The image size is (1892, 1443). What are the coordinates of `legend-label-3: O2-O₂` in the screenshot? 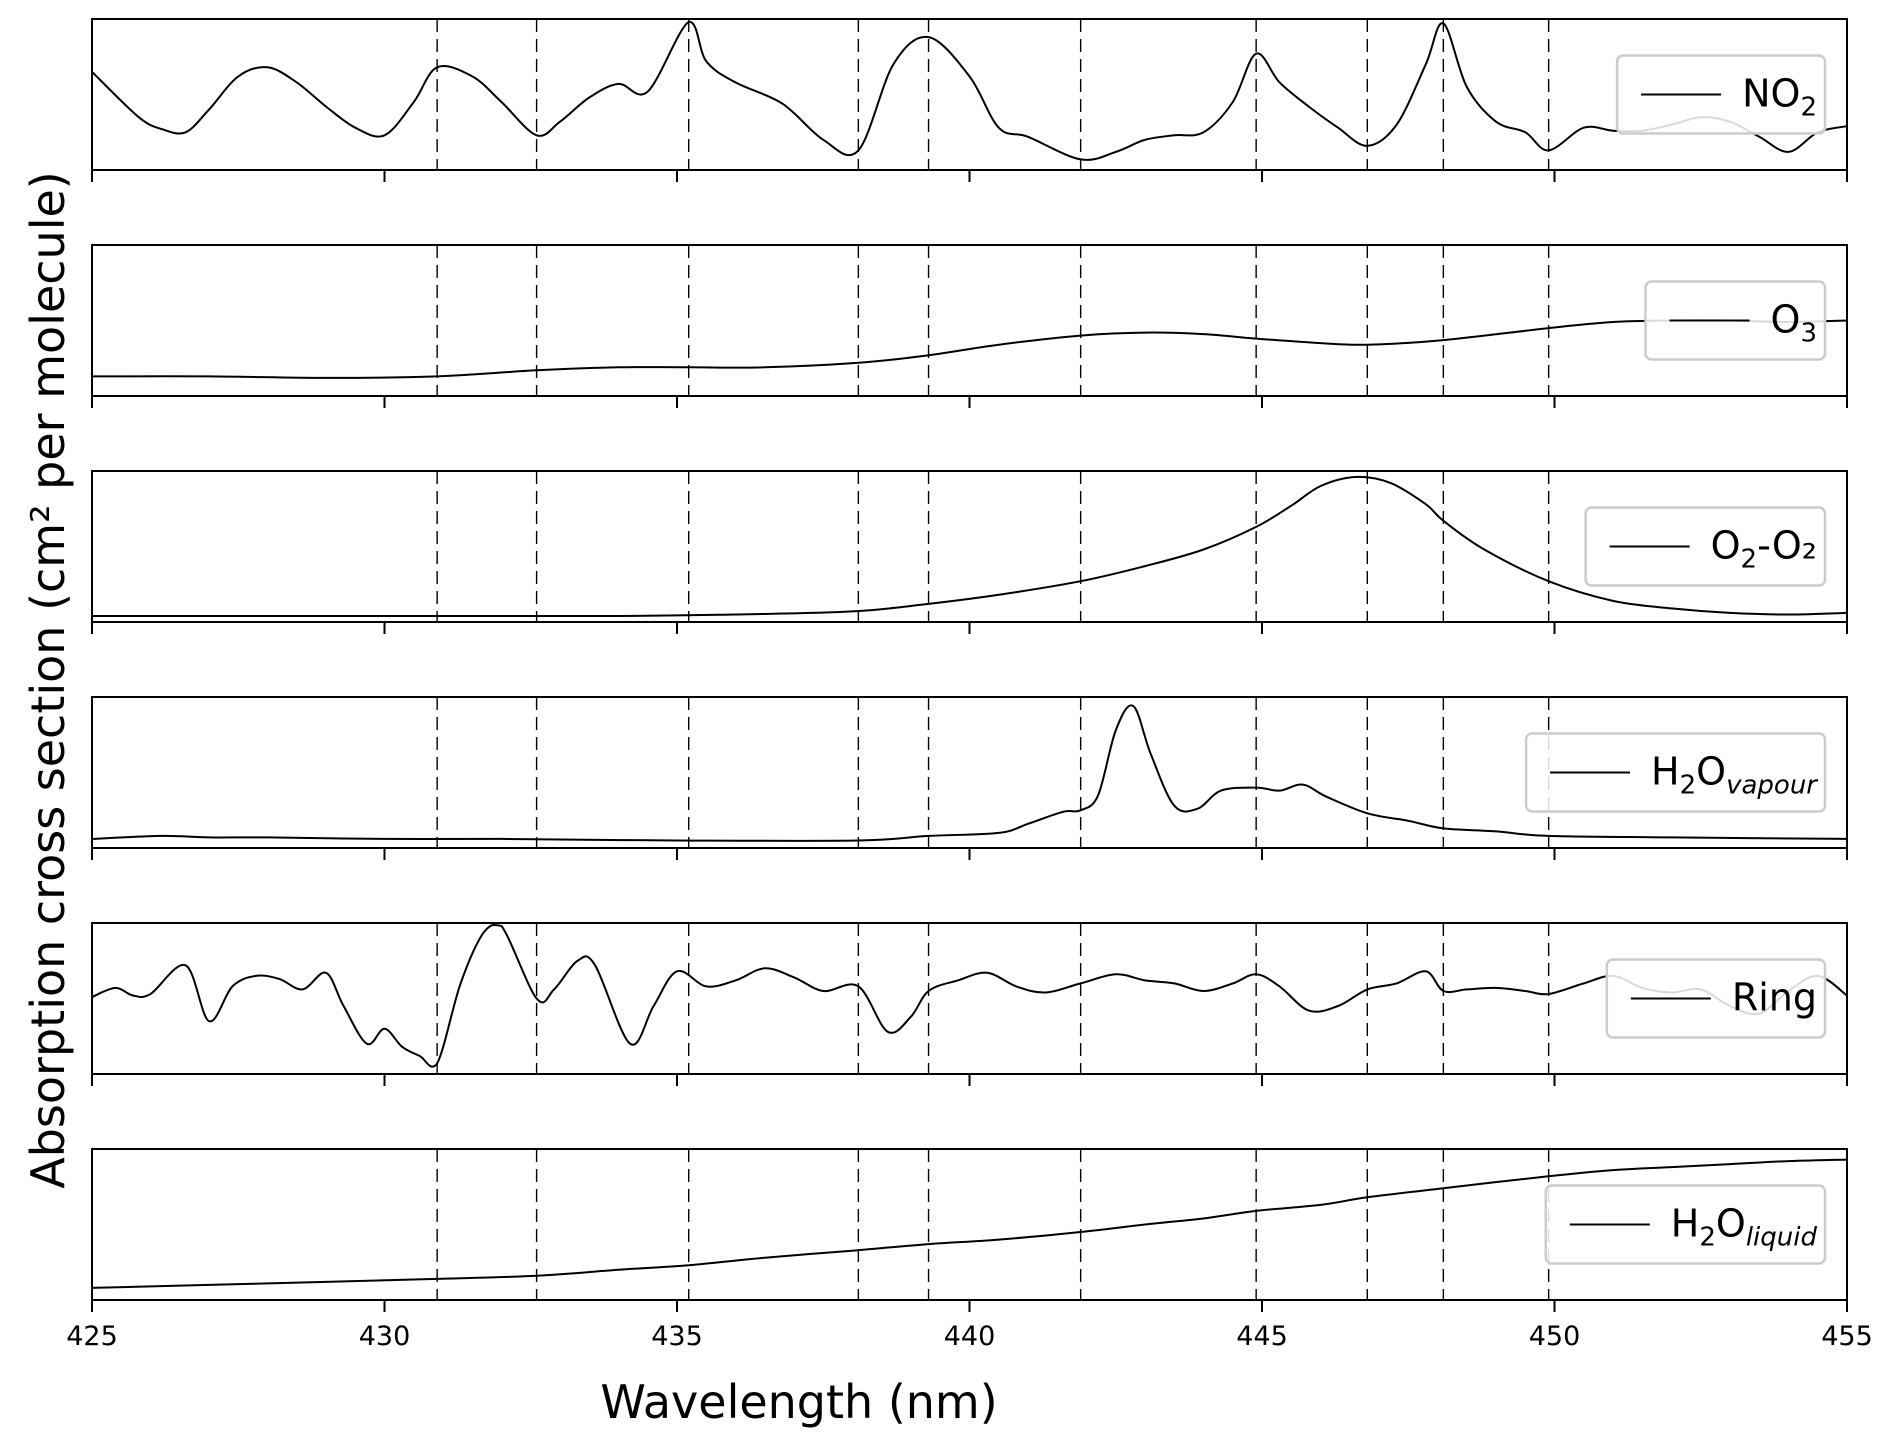 It's located at (1764, 549).